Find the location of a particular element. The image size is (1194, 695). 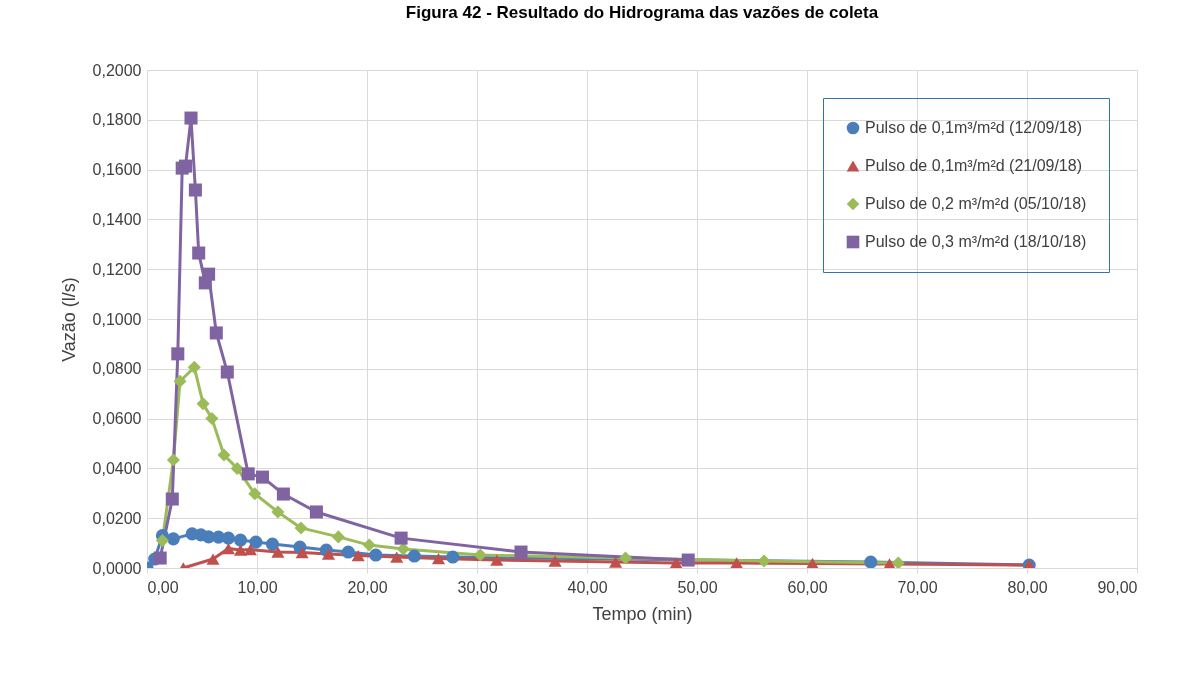

y-axis-title: Vazão (l/s) is located at coordinates (68, 319).